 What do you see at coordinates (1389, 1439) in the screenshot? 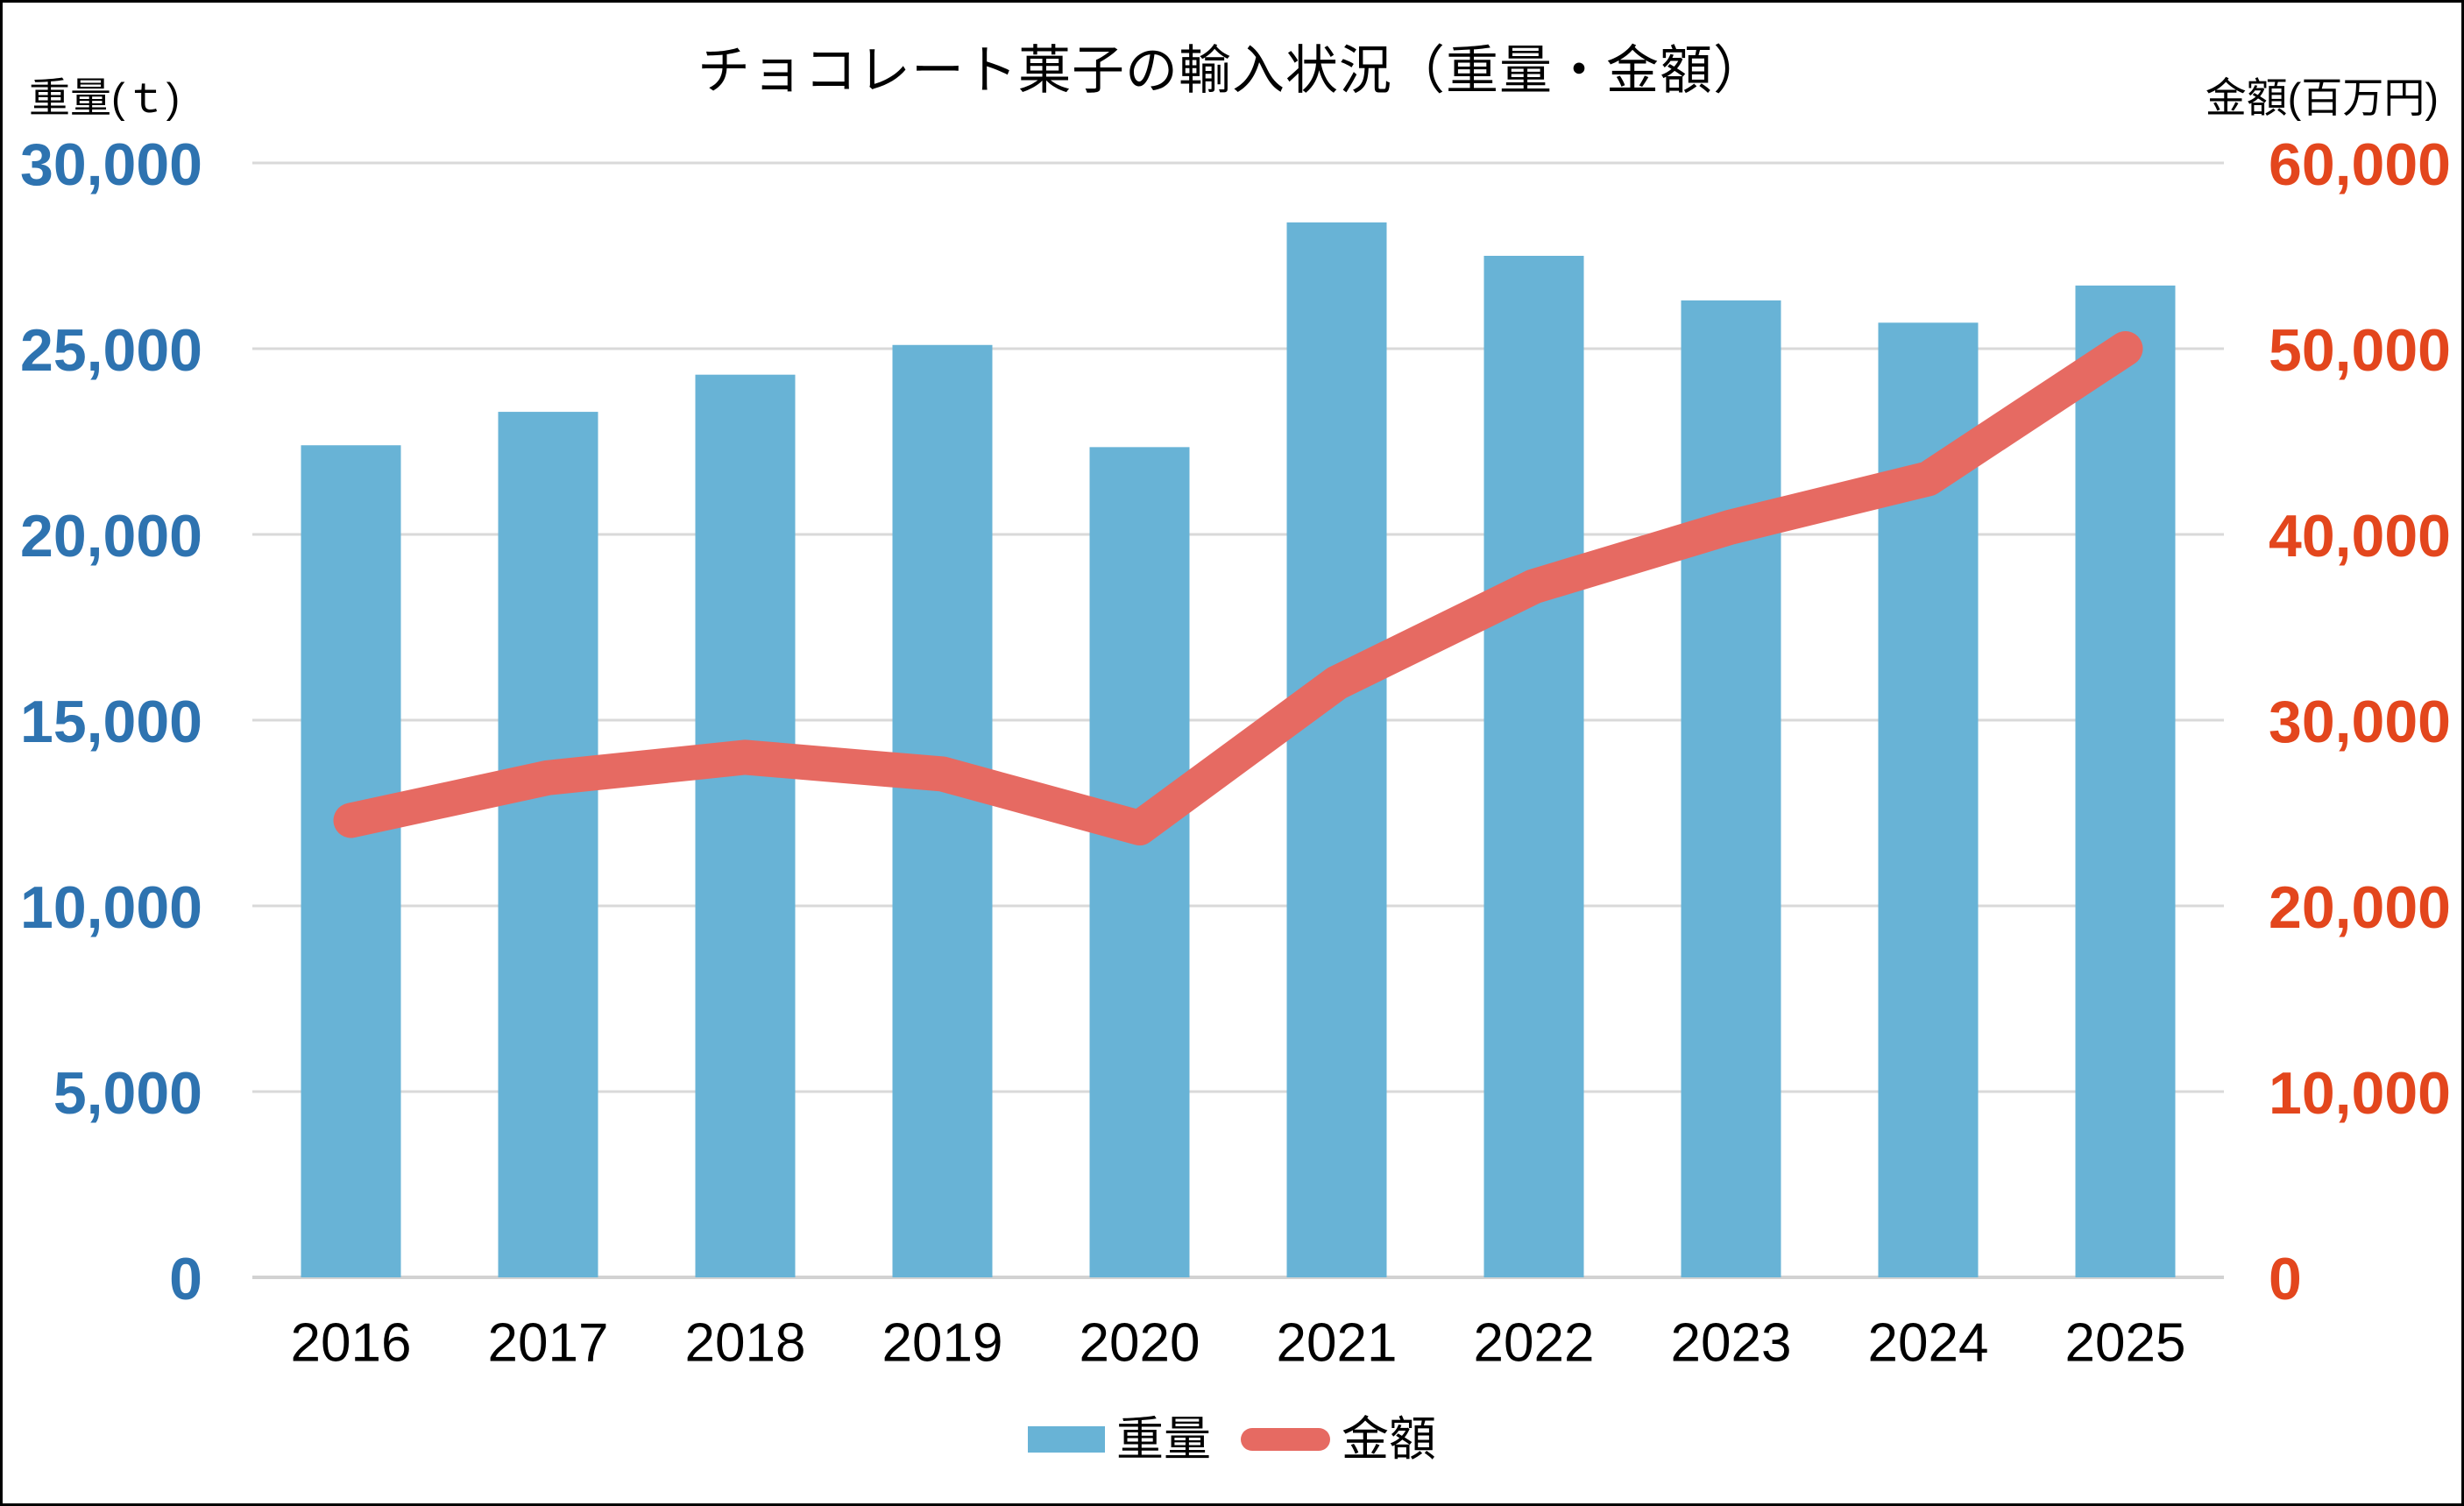
I see `amount-series-label: 金額` at bounding box center [1389, 1439].